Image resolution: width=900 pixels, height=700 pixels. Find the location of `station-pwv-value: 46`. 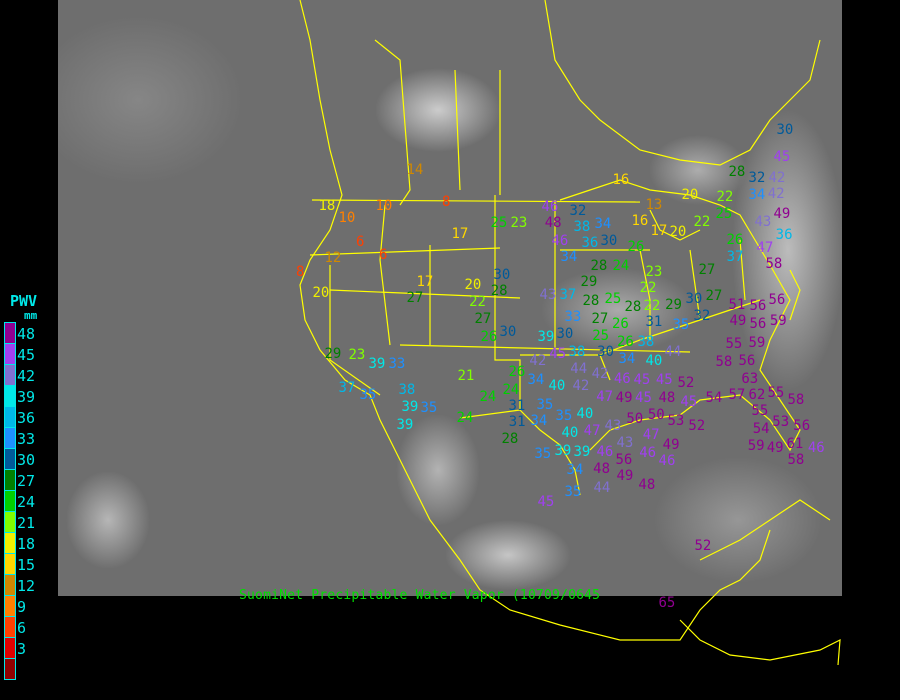

station-pwv-value: 46 is located at coordinates (622, 379).